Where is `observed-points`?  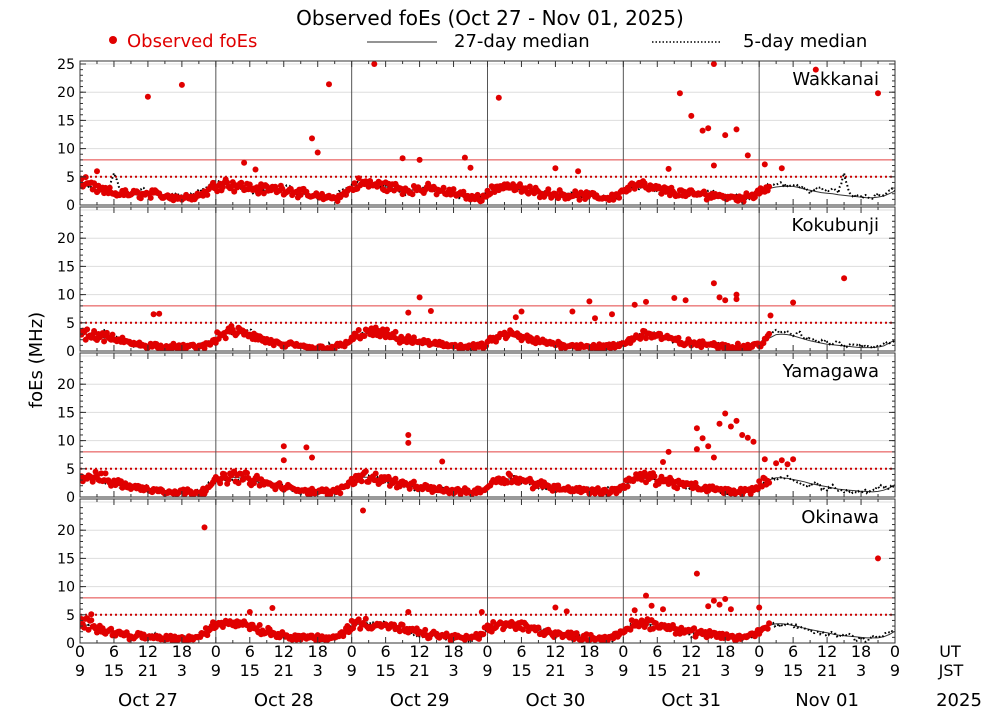 observed-points is located at coordinates (464, 313).